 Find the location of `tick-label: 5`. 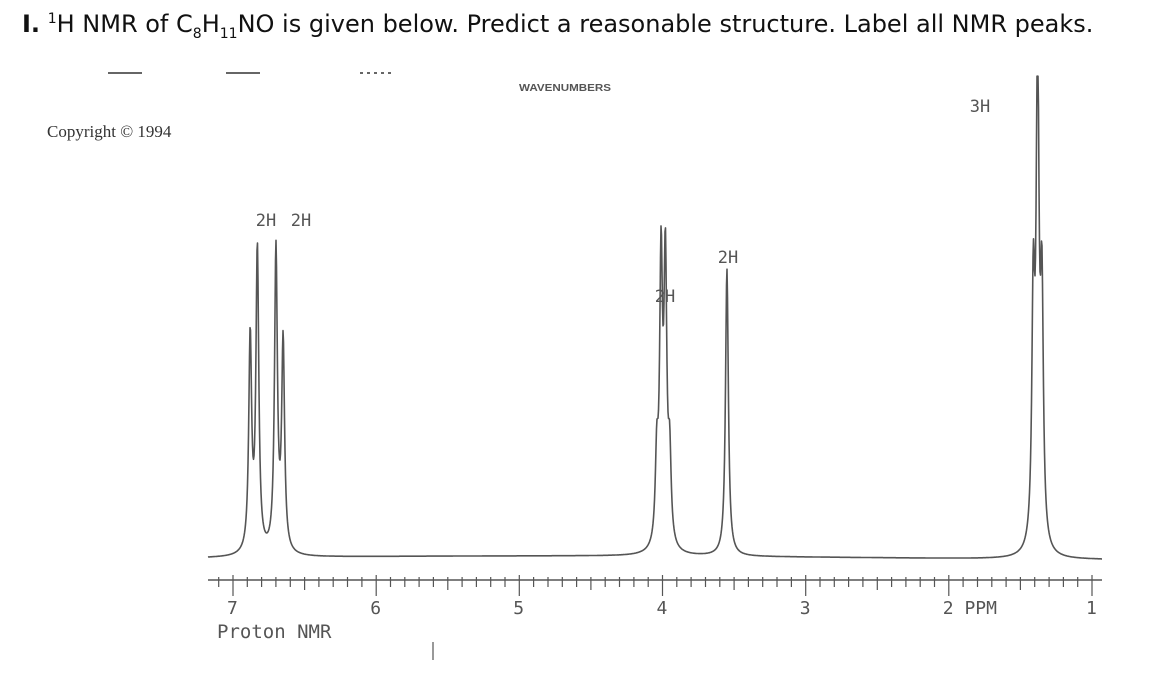

tick-label: 5 is located at coordinates (518, 608).